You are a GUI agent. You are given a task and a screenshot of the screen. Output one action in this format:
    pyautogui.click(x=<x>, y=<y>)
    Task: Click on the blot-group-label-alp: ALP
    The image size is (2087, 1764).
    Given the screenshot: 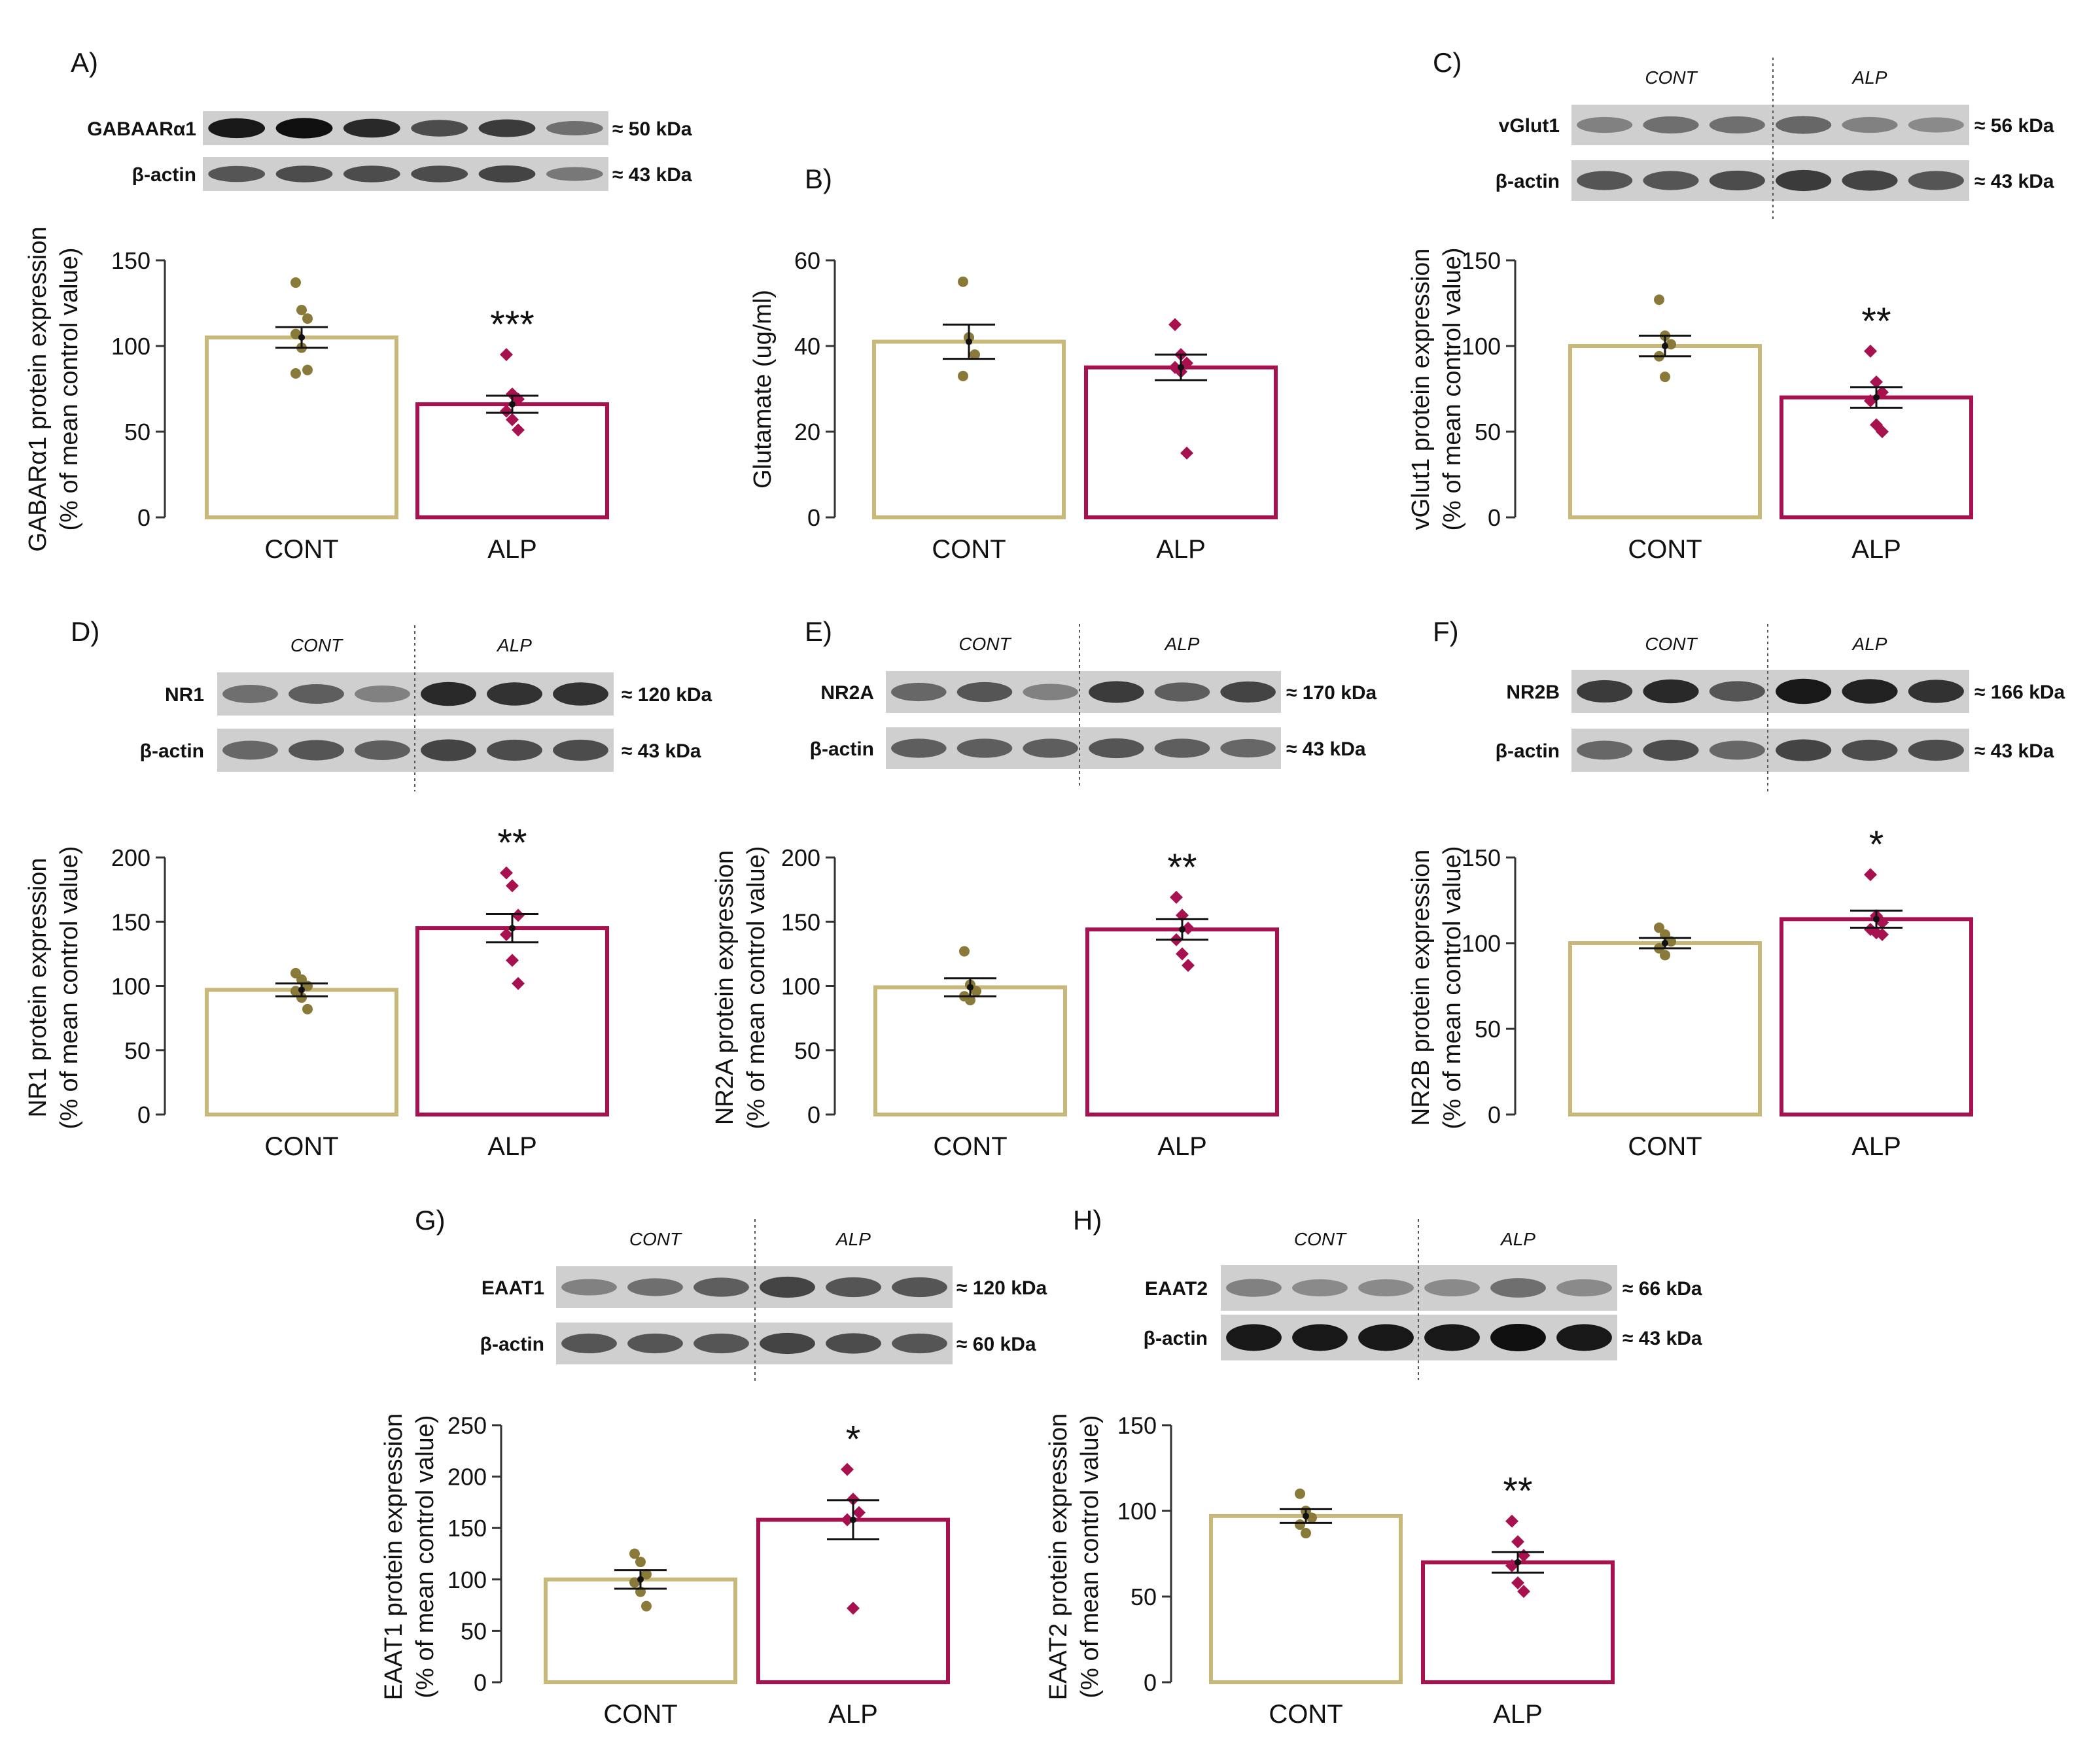 What is the action you would take?
    pyautogui.click(x=1869, y=644)
    